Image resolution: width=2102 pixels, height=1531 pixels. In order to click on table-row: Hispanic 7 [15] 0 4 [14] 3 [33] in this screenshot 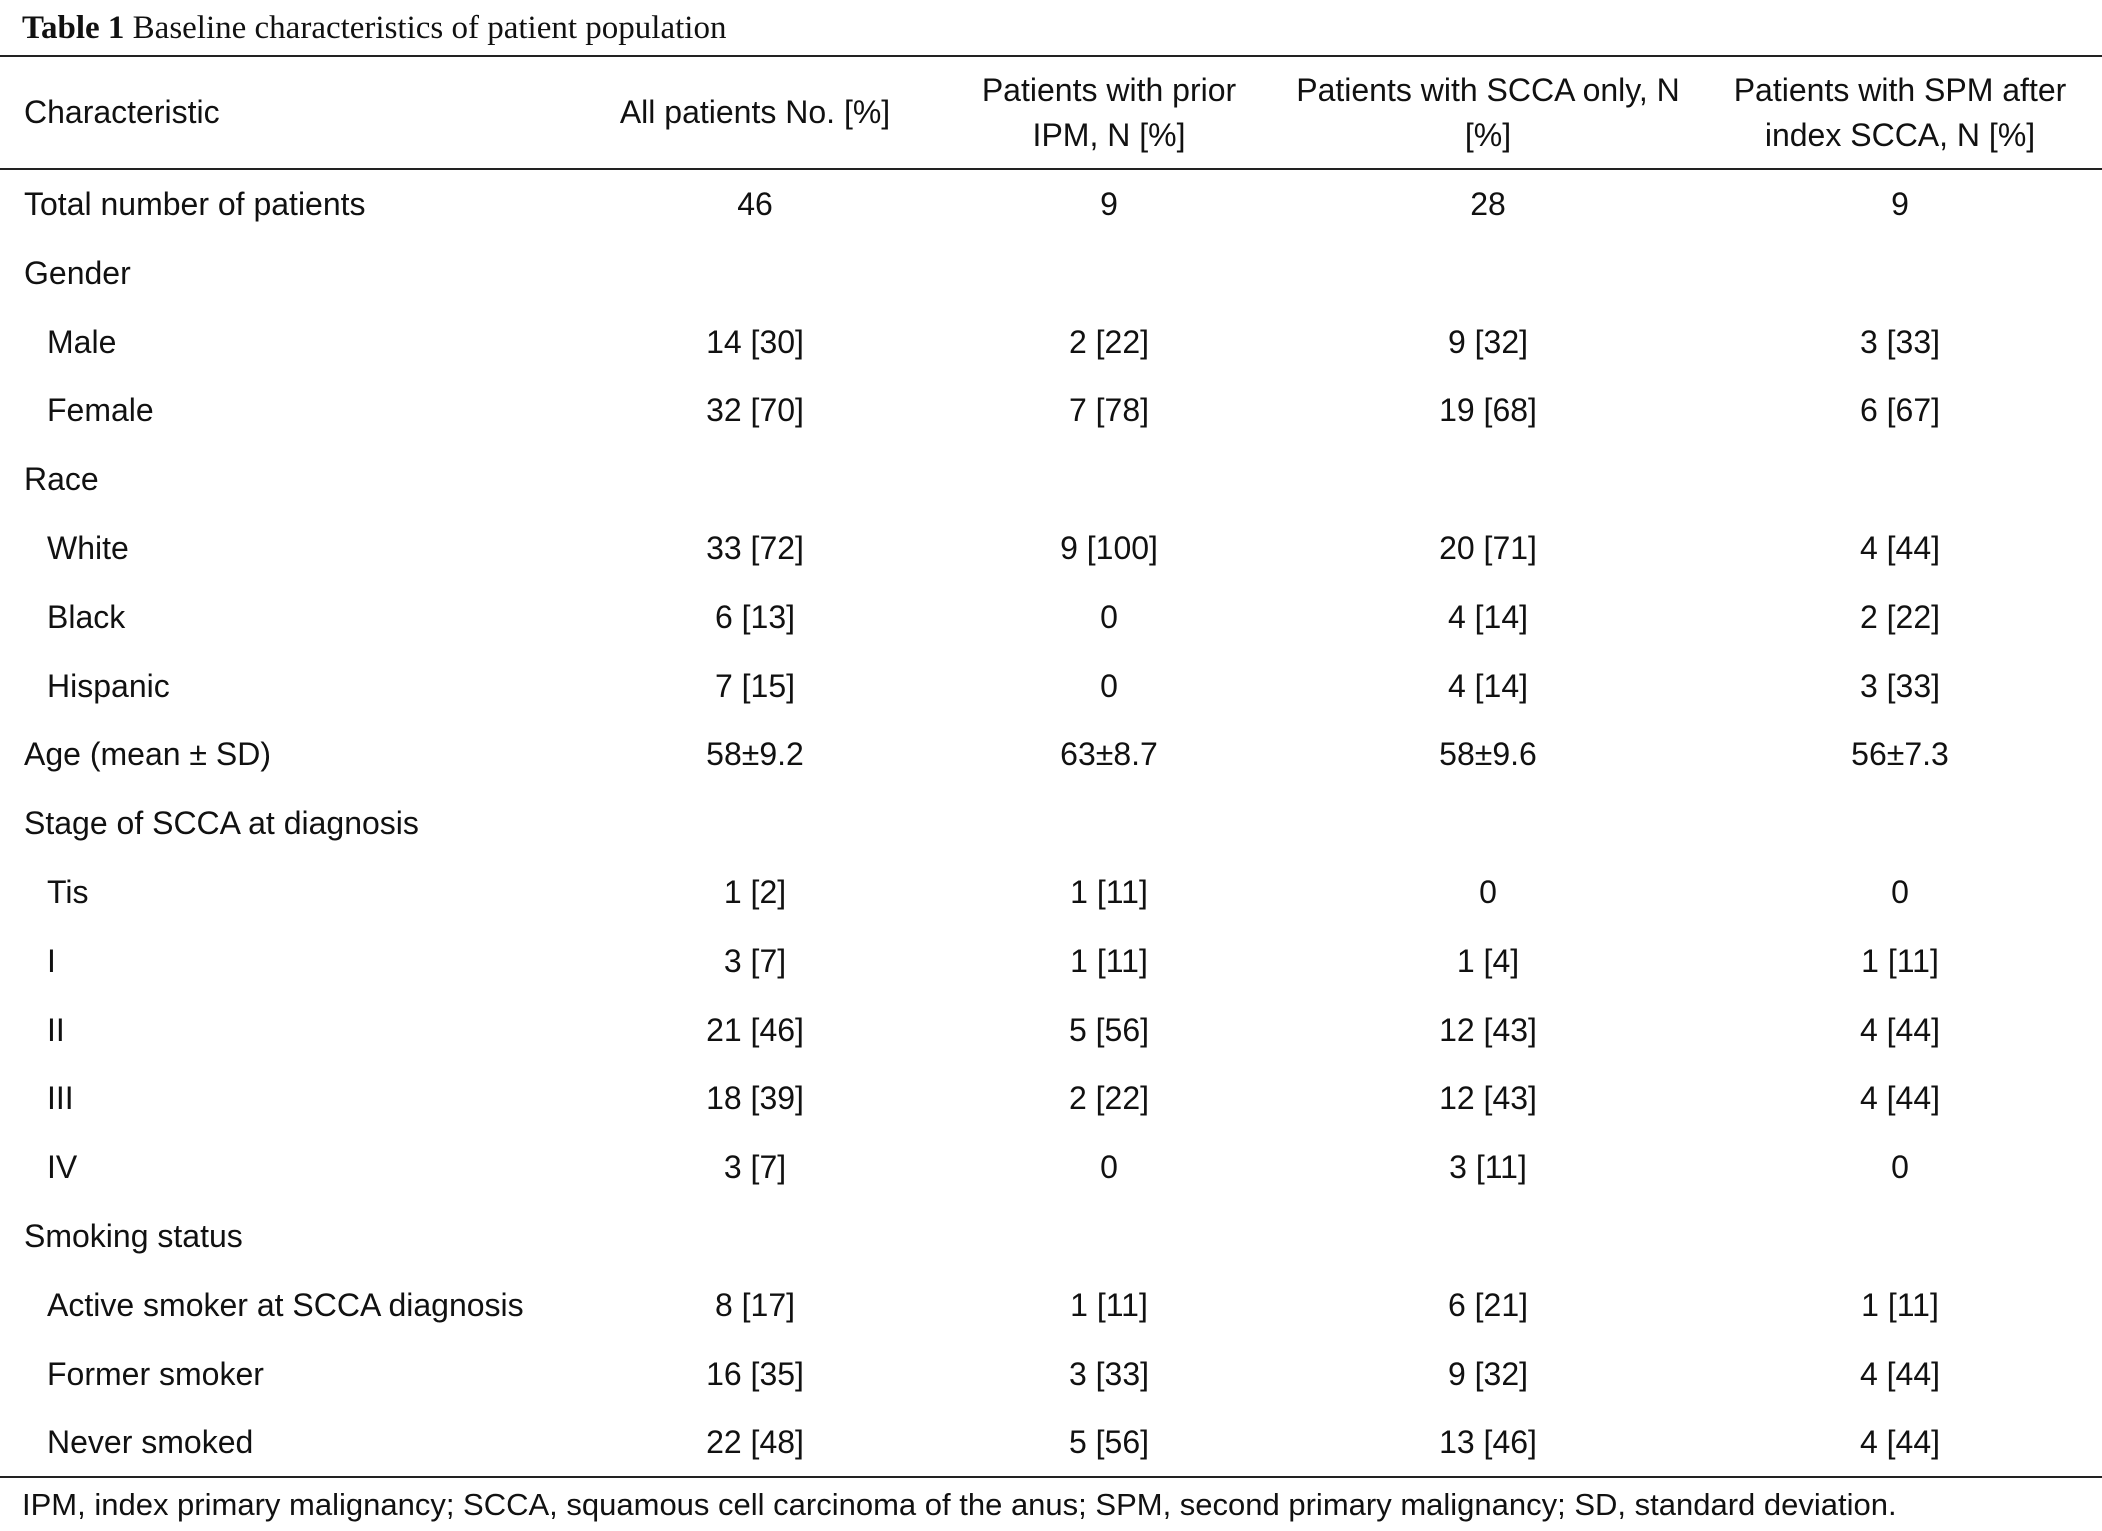, I will do `click(1051, 686)`.